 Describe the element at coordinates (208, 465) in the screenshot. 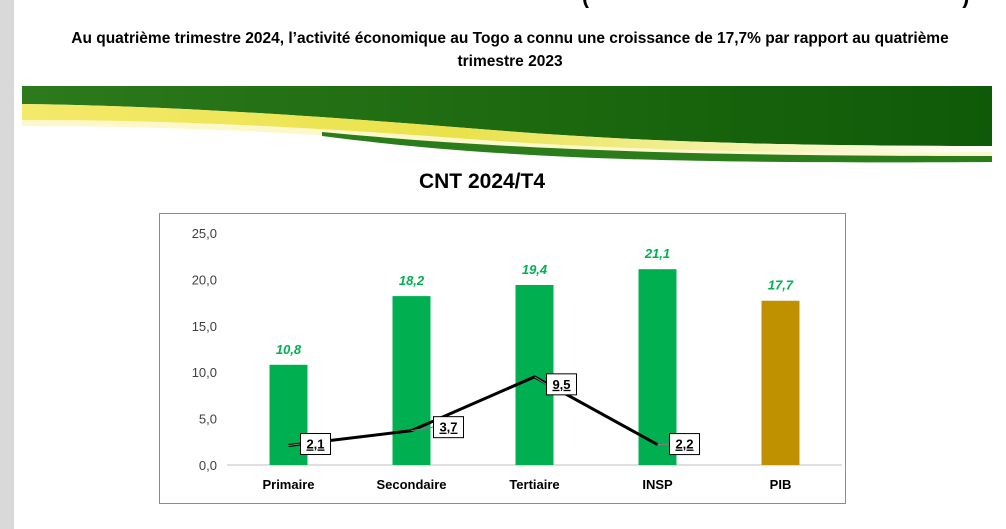

I see `y-tick-label: 0,0` at that location.